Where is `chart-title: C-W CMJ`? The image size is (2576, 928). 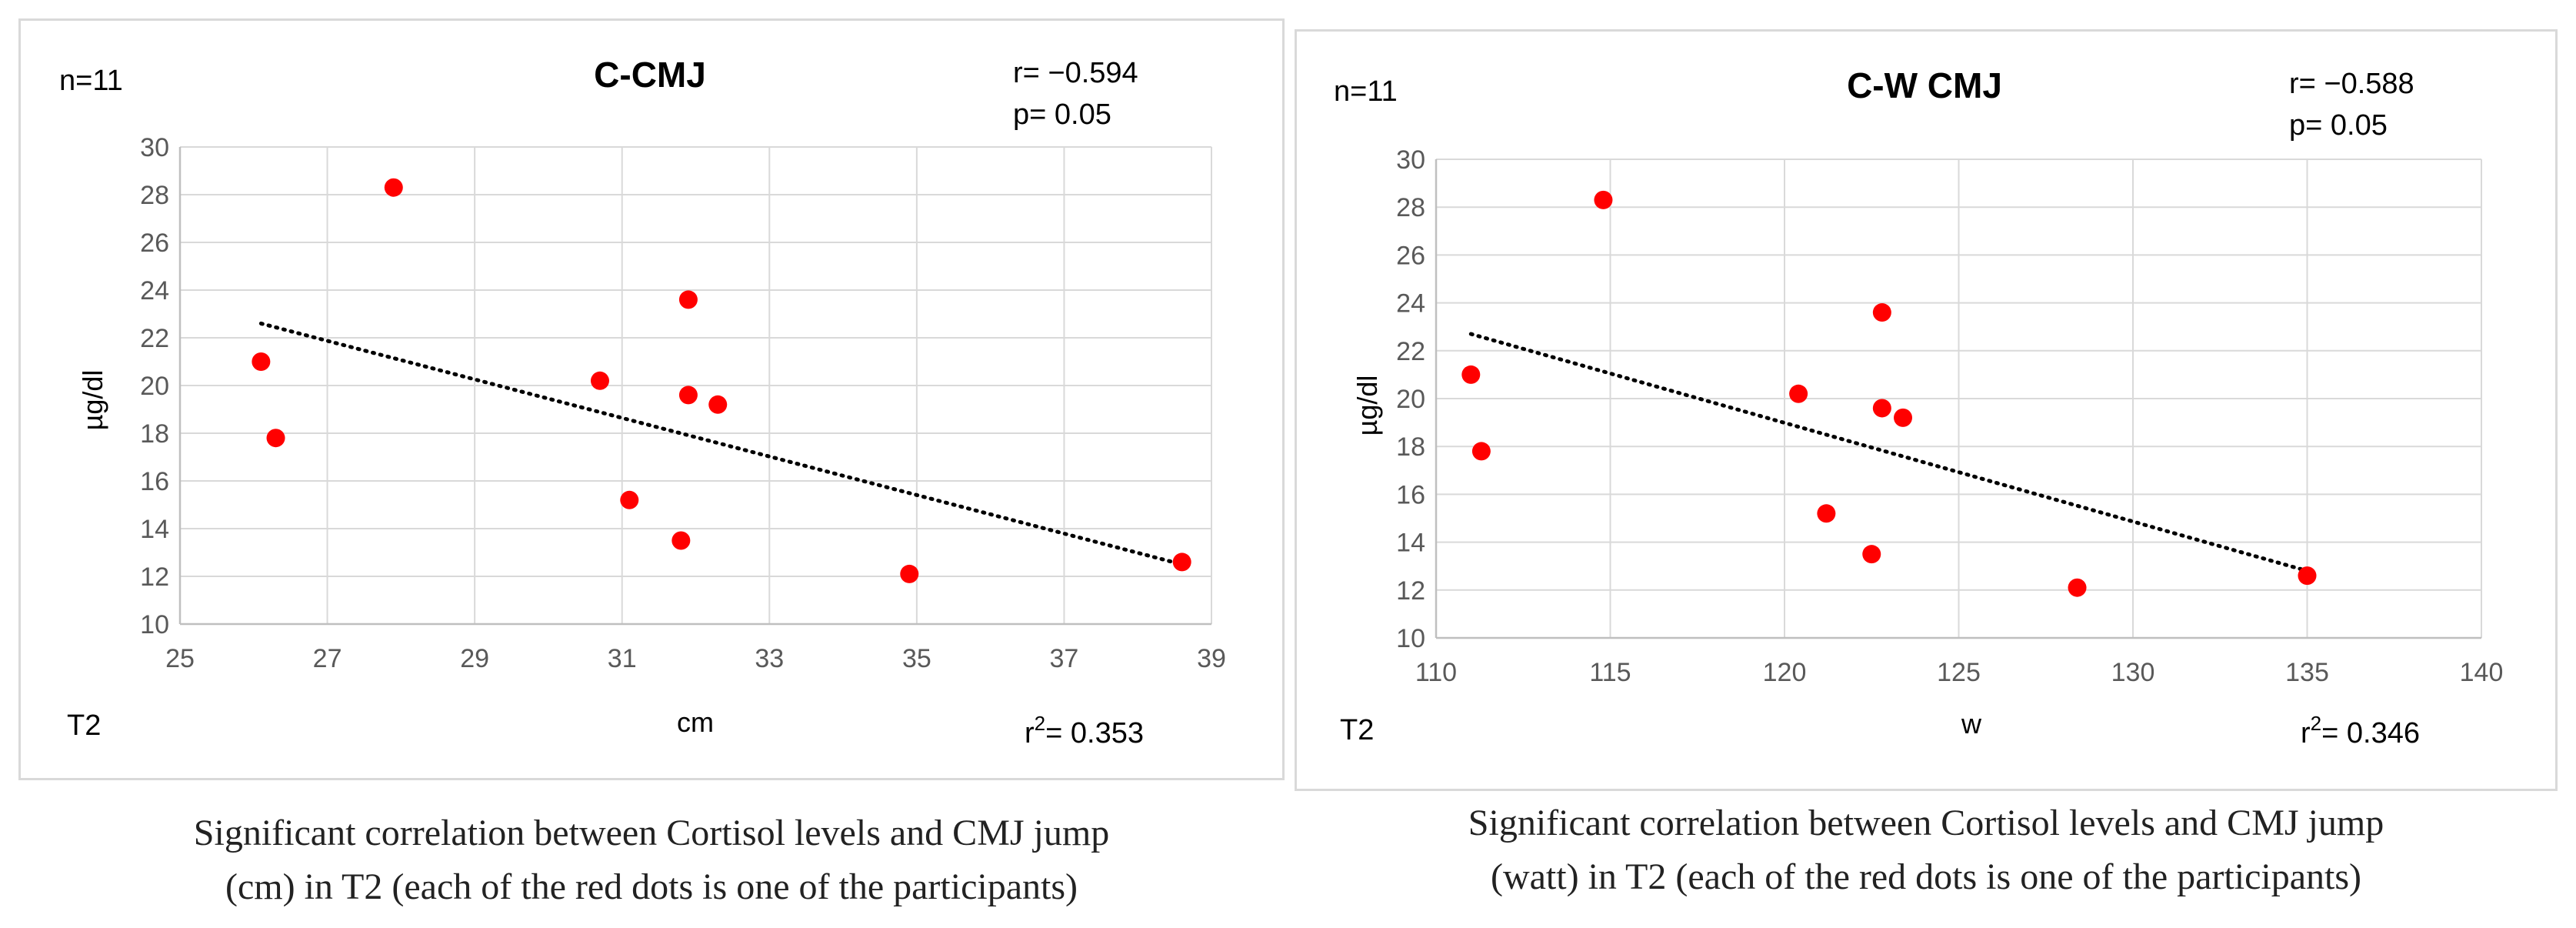
chart-title: C-W CMJ is located at coordinates (1924, 85).